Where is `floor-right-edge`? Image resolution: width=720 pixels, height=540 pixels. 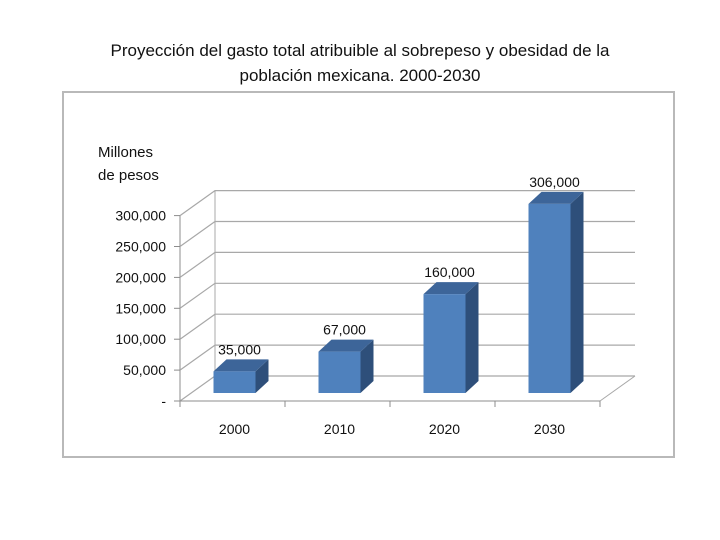 floor-right-edge is located at coordinates (617, 388).